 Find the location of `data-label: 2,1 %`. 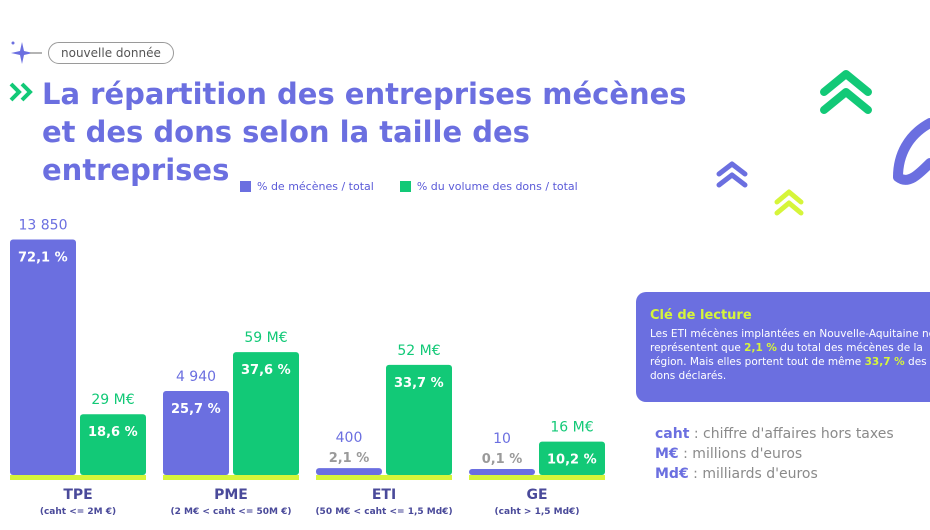

data-label: 2,1 % is located at coordinates (349, 458).